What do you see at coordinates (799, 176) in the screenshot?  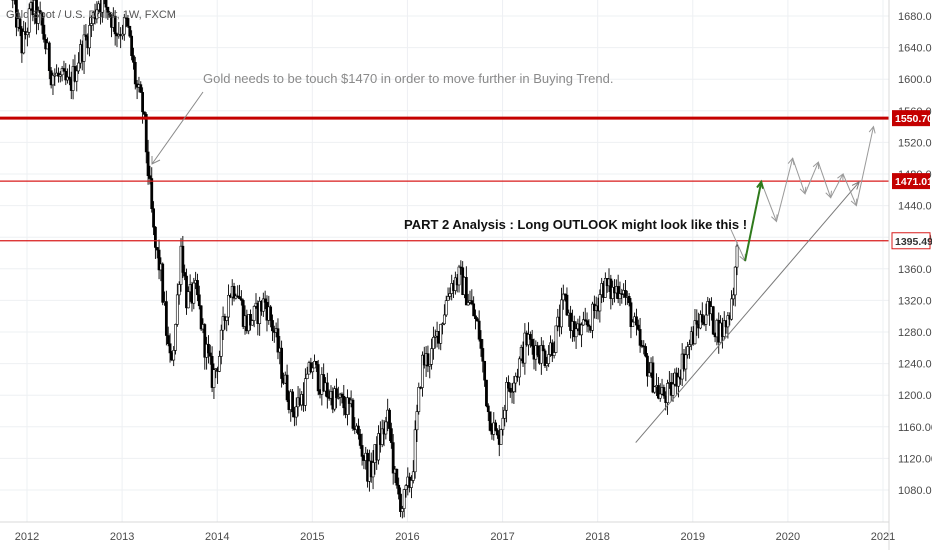 I see `projection-gray` at bounding box center [799, 176].